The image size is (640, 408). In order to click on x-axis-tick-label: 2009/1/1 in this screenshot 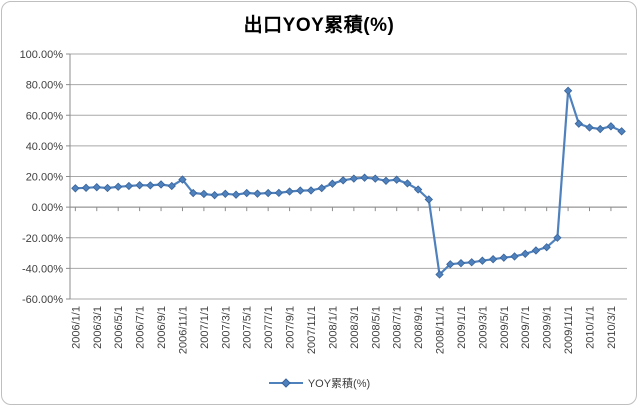, I will do `click(462, 327)`.